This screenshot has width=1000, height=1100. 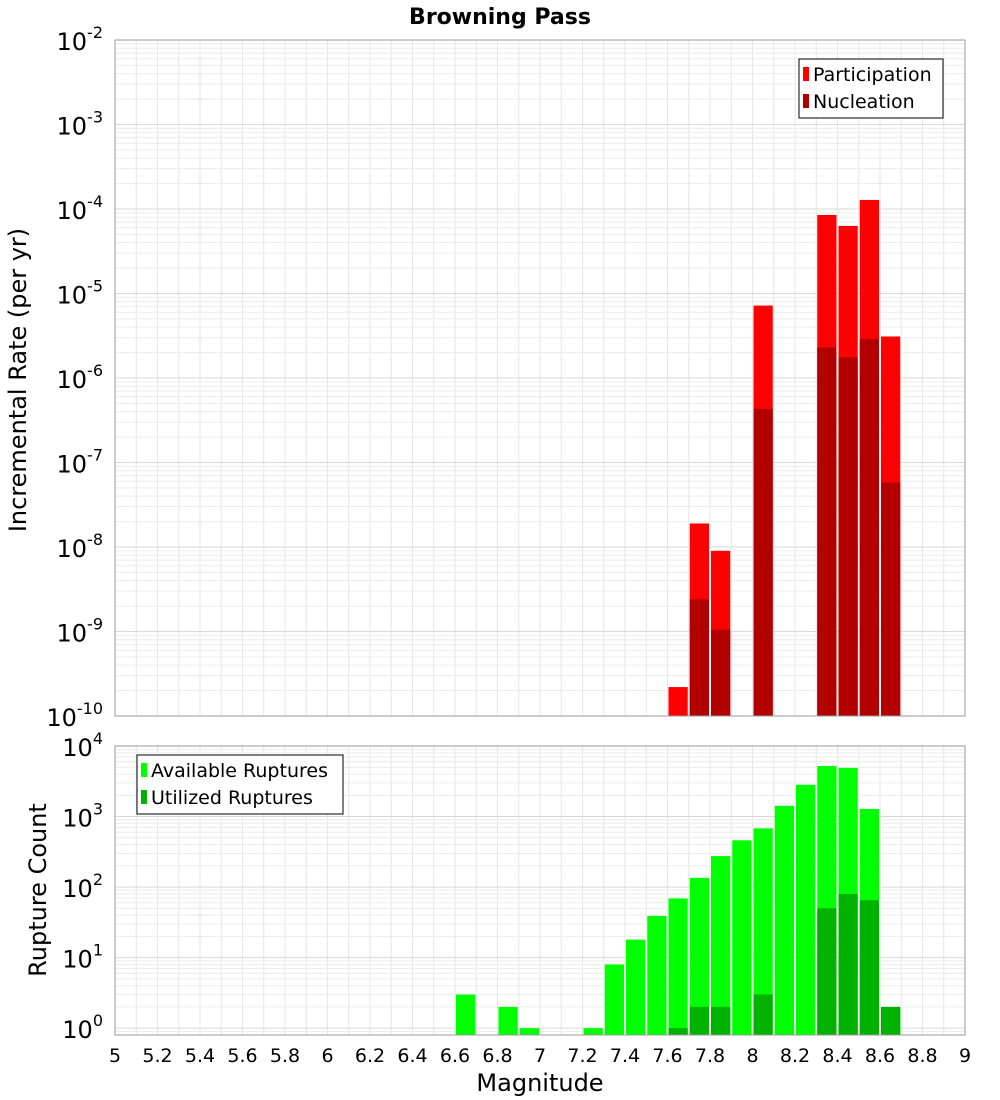 I want to click on top-y-axis-title: Incremental Rate (per yr), so click(x=18, y=380).